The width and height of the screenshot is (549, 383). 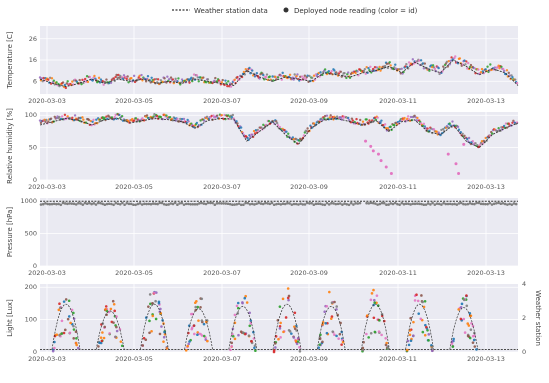 What do you see at coordinates (486, 359) in the screenshot?
I see `x-tick-label: 2020-03-13` at bounding box center [486, 359].